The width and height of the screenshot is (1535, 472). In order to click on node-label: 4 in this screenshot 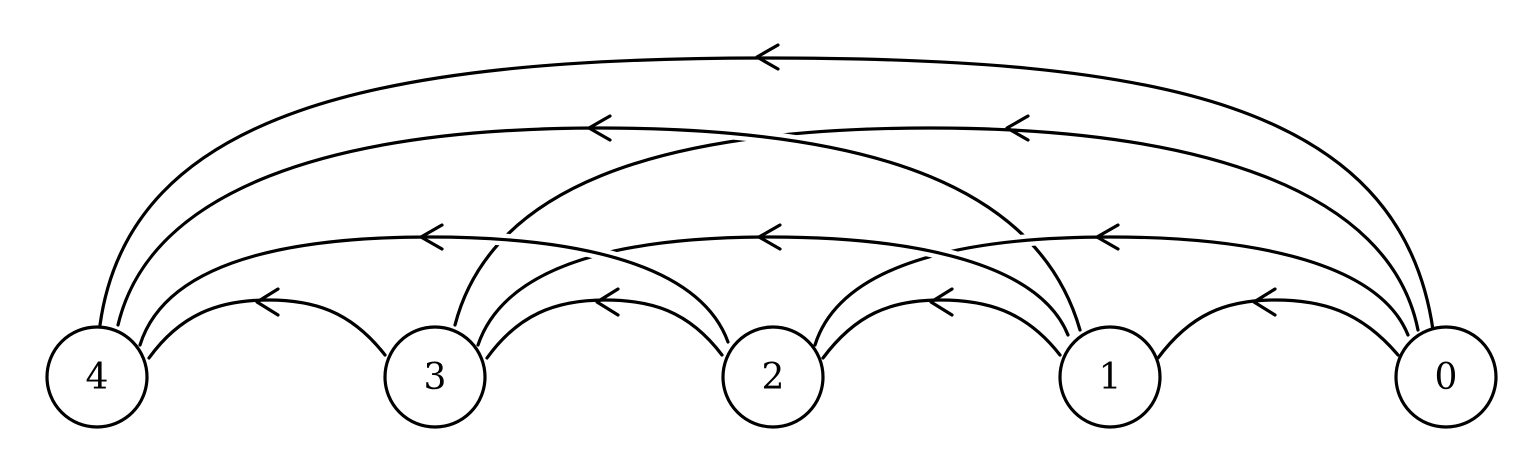, I will do `click(97, 377)`.